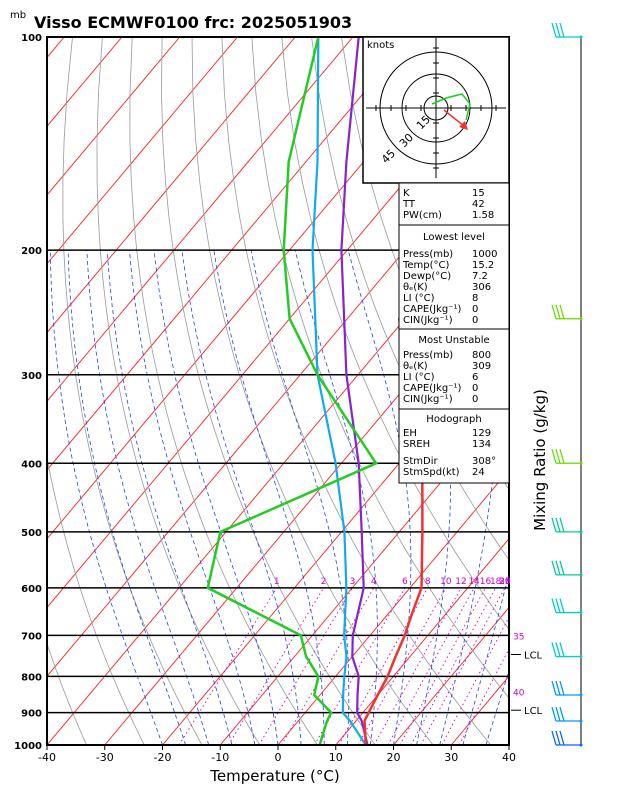 The image size is (618, 800). What do you see at coordinates (509, 757) in the screenshot?
I see `temperature-tick-label: 40` at bounding box center [509, 757].